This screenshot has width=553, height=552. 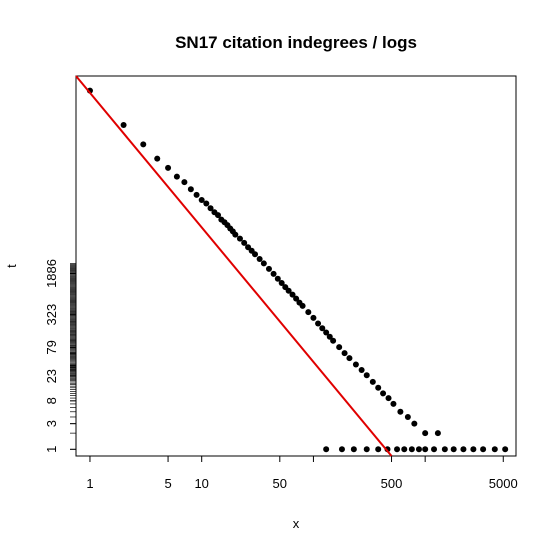 What do you see at coordinates (51, 273) in the screenshot?
I see `y-tick-label: 1886` at bounding box center [51, 273].